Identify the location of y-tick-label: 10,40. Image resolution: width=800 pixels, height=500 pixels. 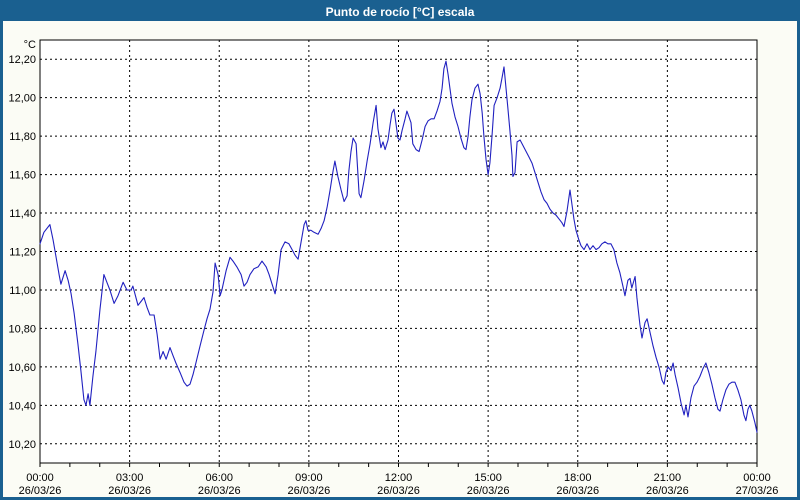
(22, 406).